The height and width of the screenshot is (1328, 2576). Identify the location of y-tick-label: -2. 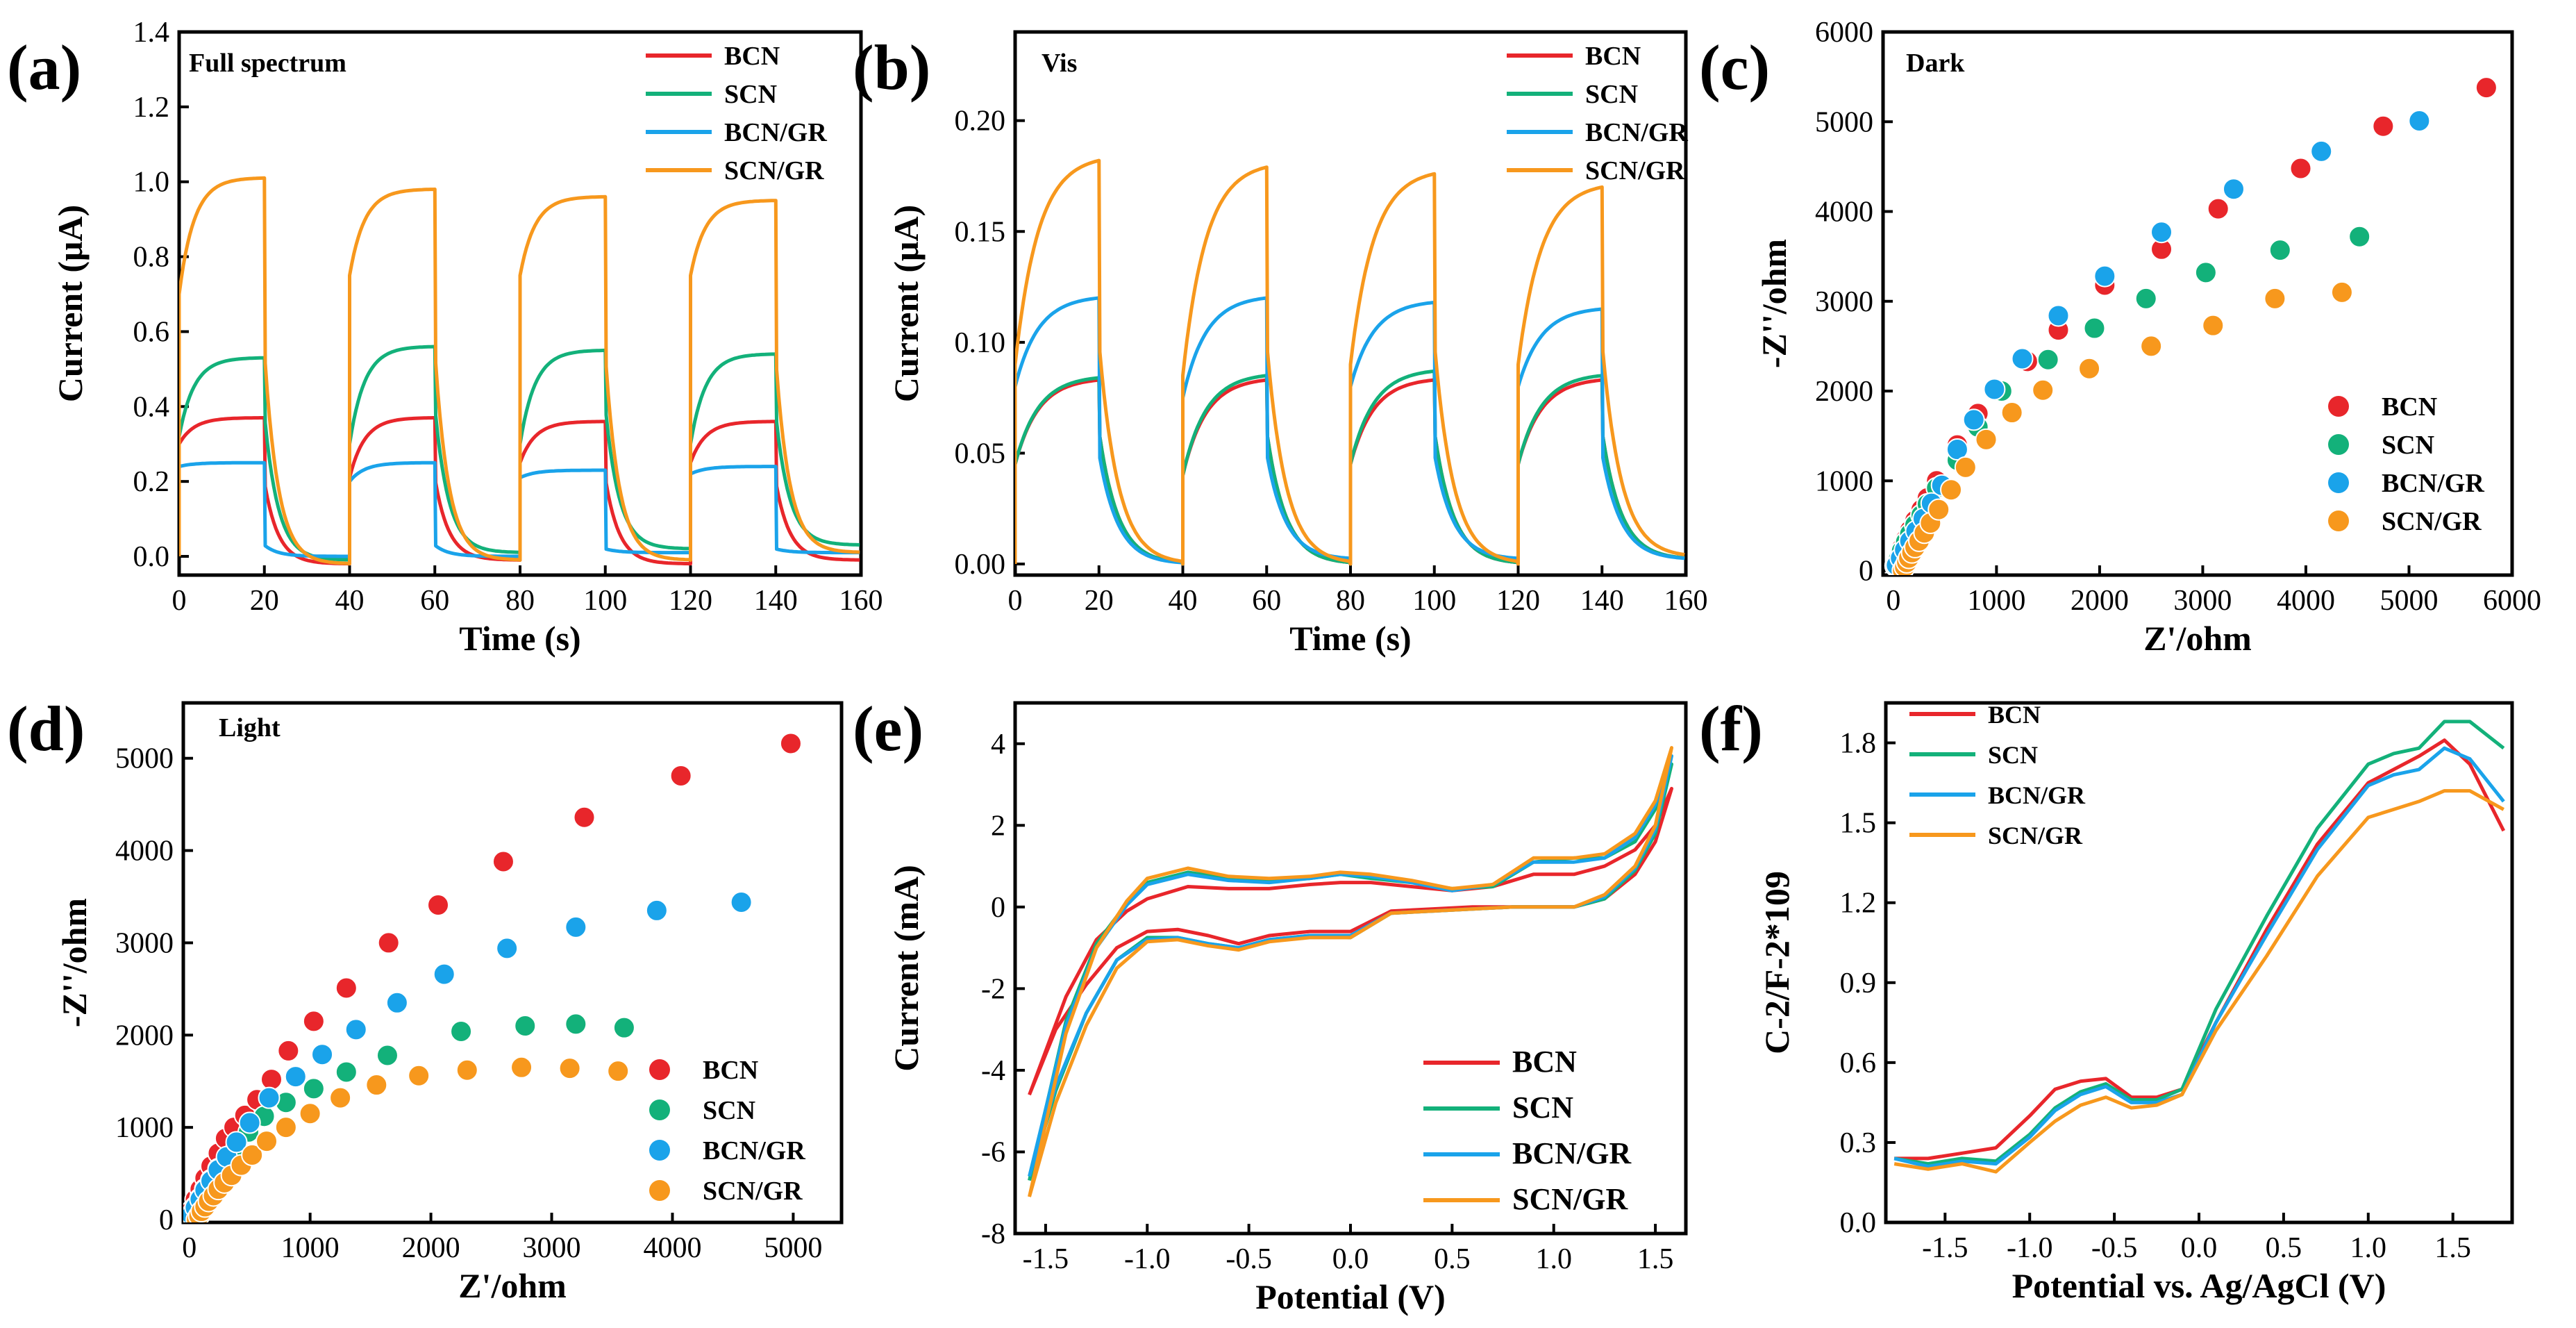
(993, 989).